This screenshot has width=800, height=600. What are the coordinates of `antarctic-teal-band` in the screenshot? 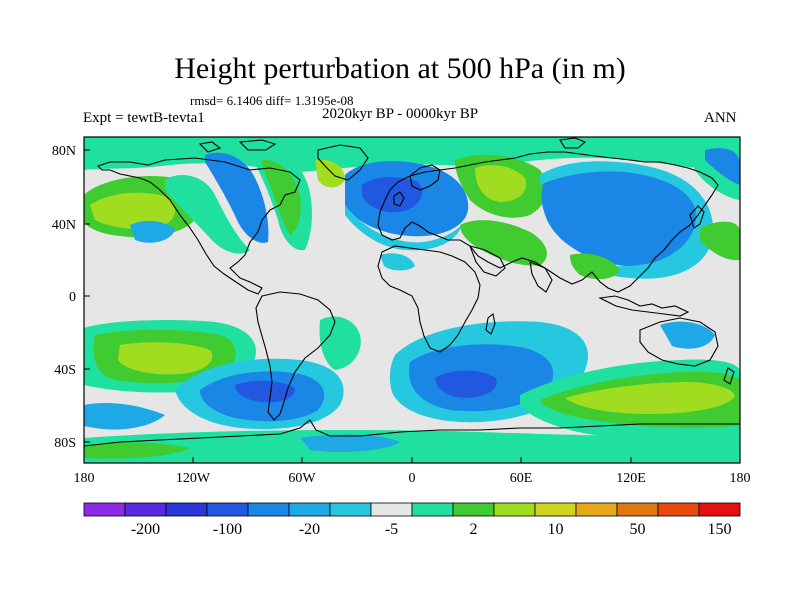 It's located at (412, 446).